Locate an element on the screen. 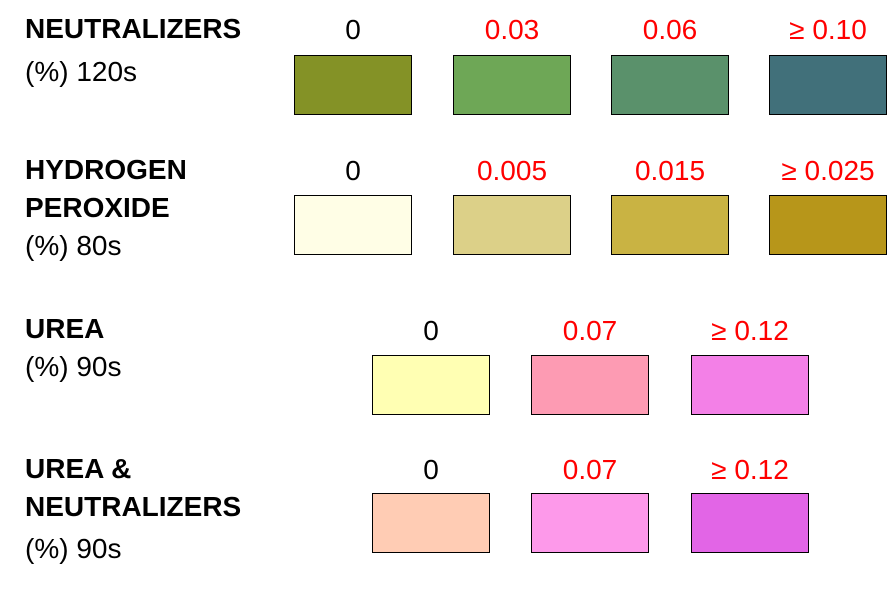  level-value: 0.015 is located at coordinates (670, 170).